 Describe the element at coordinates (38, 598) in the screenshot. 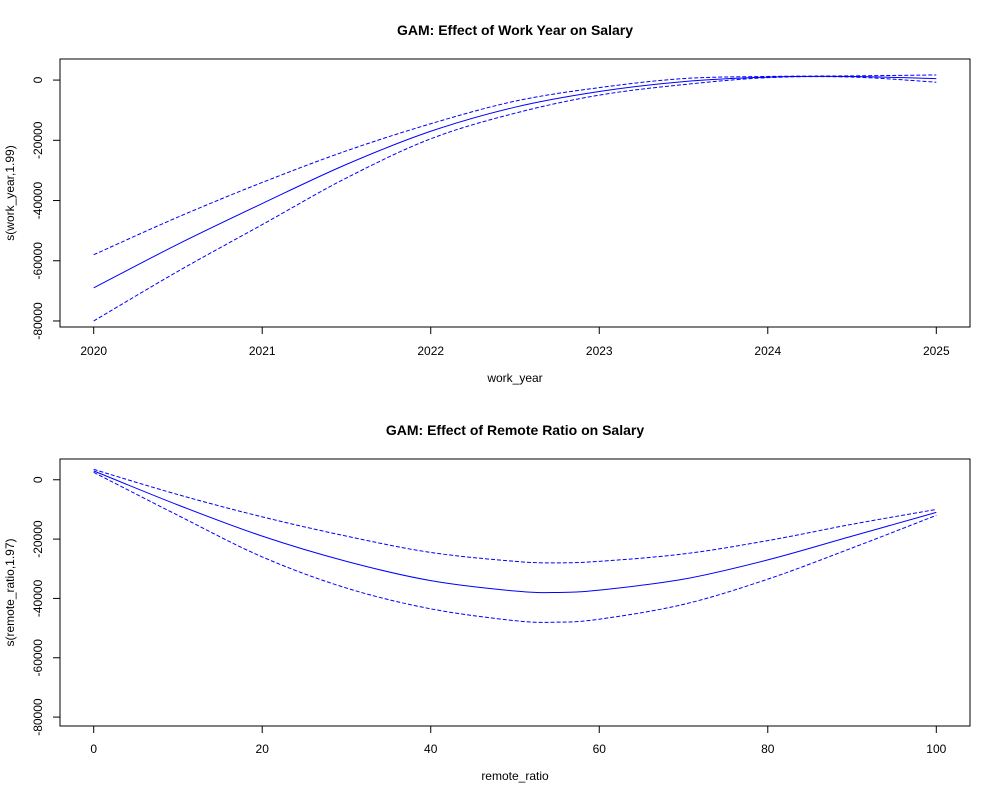

I see `panel-2-y-tick-label-2: -40000` at that location.